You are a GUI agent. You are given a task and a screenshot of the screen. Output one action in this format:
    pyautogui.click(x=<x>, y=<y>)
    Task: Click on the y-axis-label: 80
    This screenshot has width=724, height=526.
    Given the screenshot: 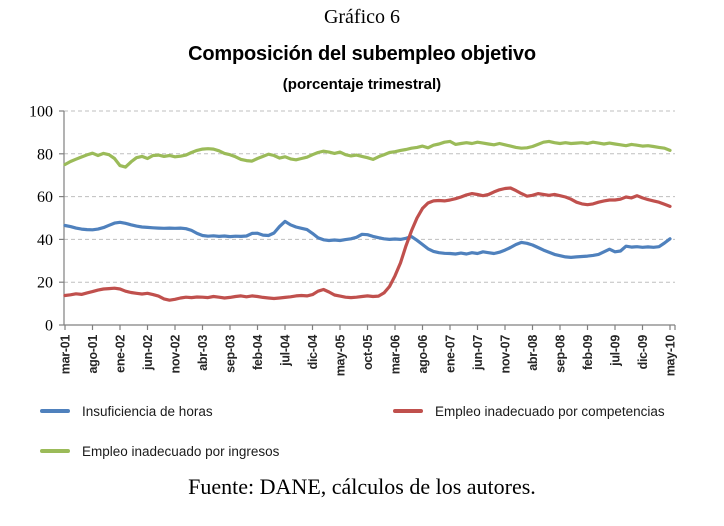 What is the action you would take?
    pyautogui.click(x=45, y=154)
    